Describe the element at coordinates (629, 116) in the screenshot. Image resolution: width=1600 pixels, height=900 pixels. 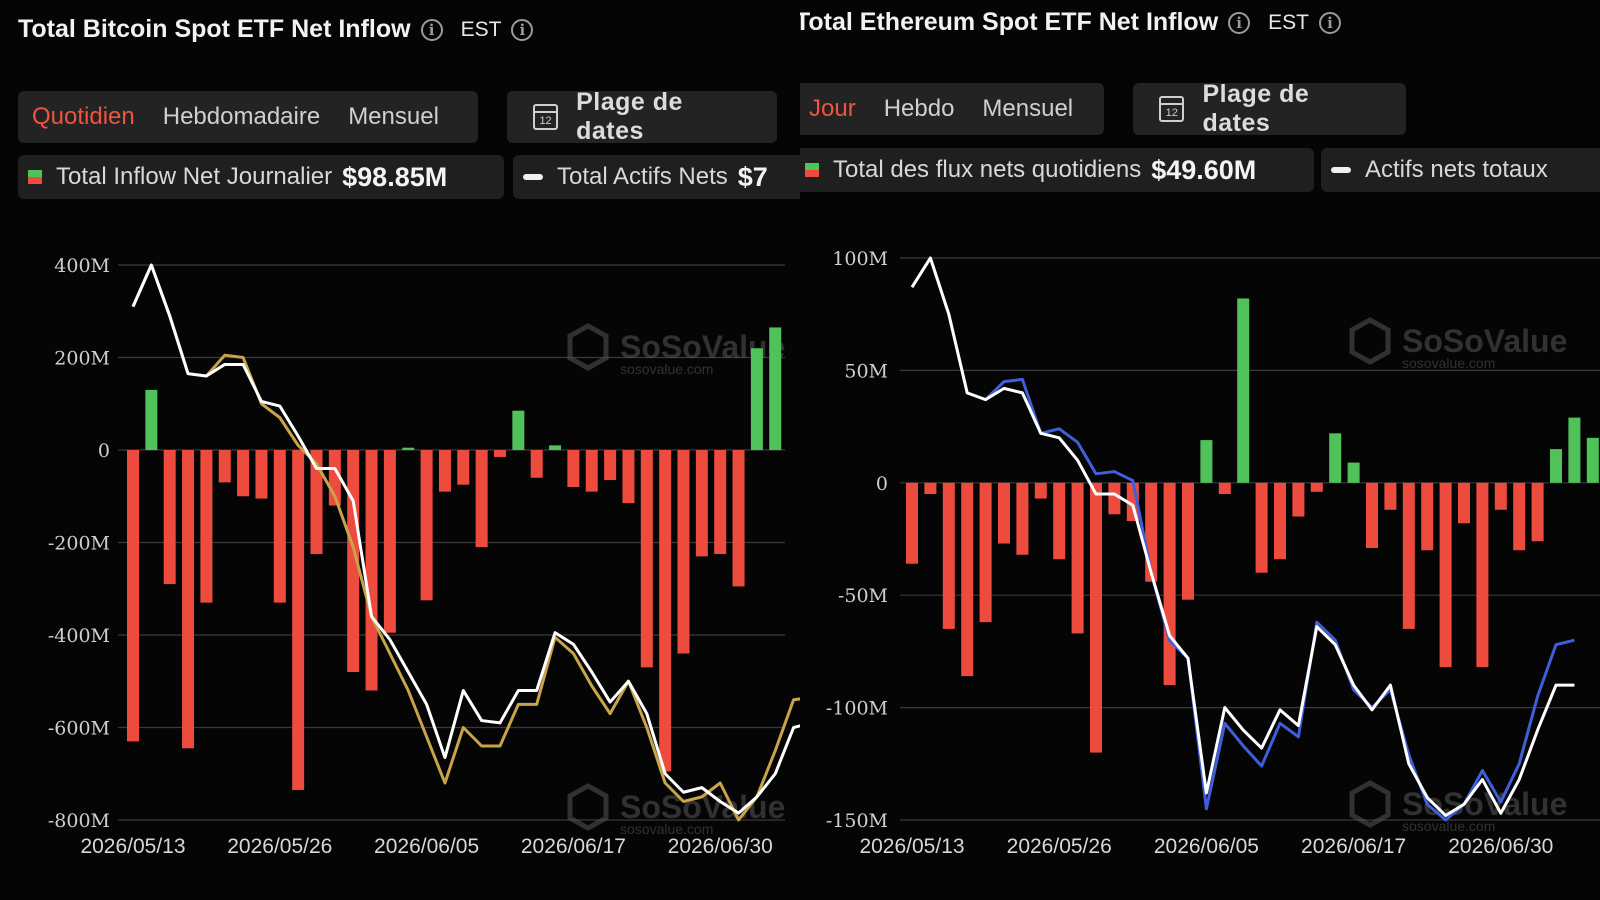
I see `btc-date-range-label: Plage de dates` at that location.